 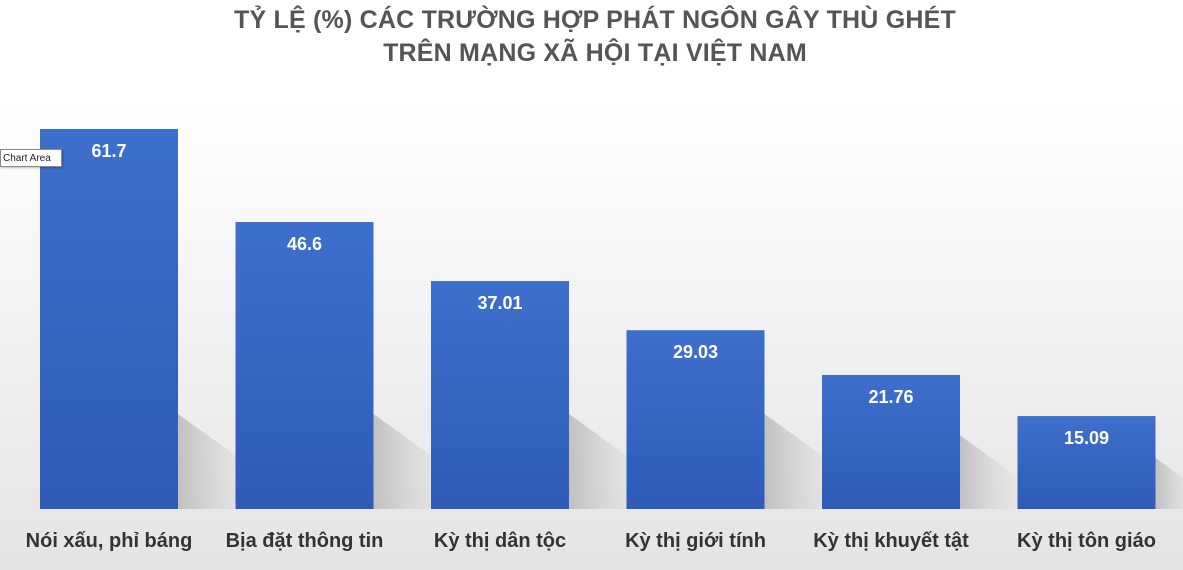 What do you see at coordinates (1086, 541) in the screenshot?
I see `category-label: Kỳ thị tôn giáo` at bounding box center [1086, 541].